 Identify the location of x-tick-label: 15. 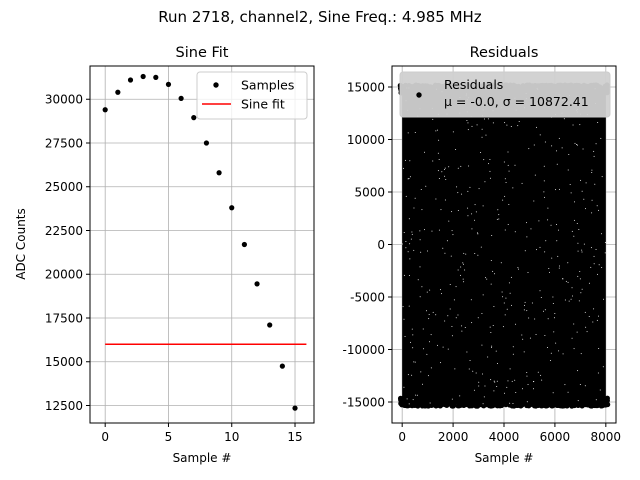
(294, 437).